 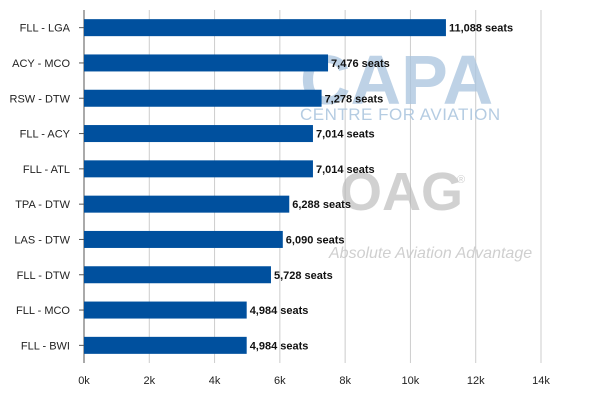 What do you see at coordinates (476, 381) in the screenshot?
I see `x-tick-label: 12k` at bounding box center [476, 381].